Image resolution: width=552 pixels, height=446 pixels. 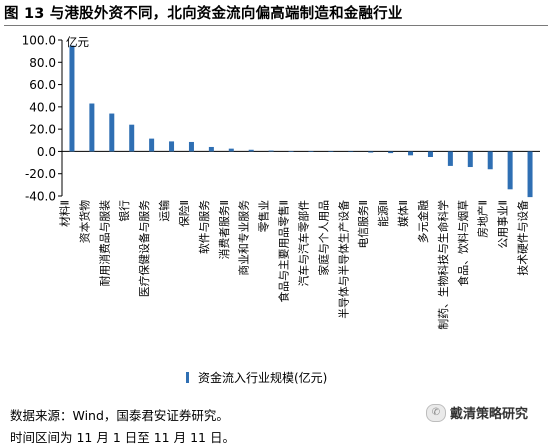 What do you see at coordinates (523, 238) in the screenshot?
I see `x-tick-label: 技术硬件与设备` at bounding box center [523, 238].